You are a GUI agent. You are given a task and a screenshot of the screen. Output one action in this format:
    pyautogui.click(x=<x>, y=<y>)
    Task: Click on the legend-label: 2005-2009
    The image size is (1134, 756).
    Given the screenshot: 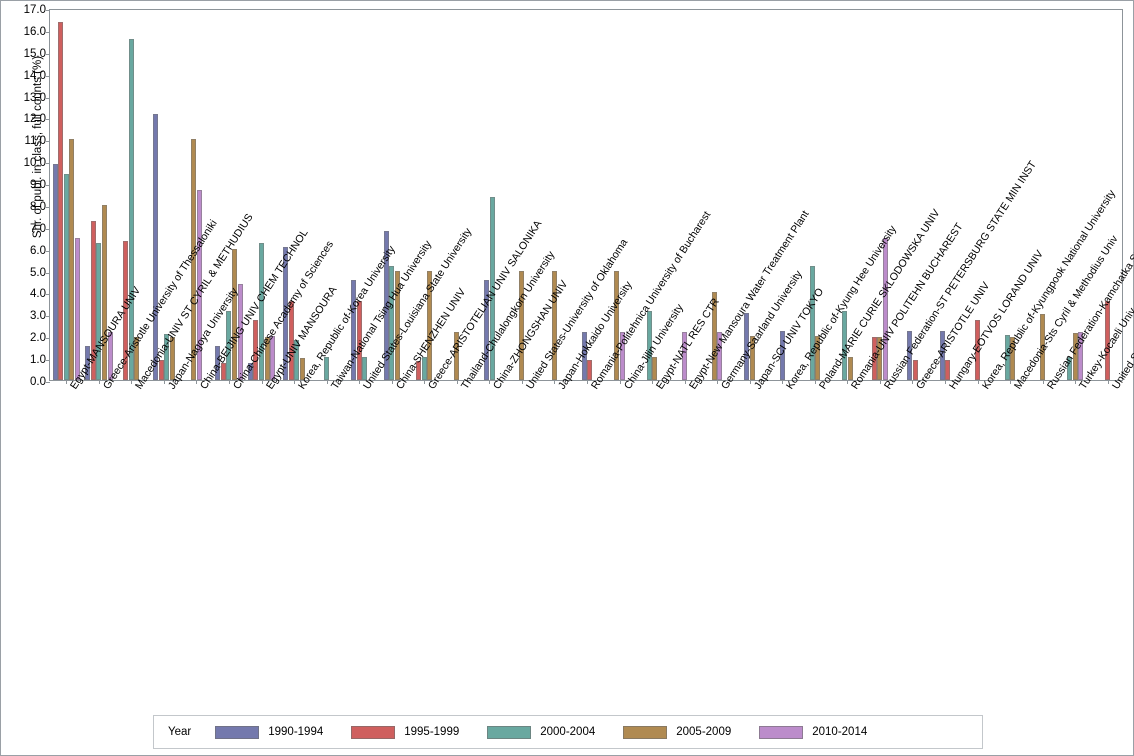 What is the action you would take?
    pyautogui.click(x=704, y=732)
    